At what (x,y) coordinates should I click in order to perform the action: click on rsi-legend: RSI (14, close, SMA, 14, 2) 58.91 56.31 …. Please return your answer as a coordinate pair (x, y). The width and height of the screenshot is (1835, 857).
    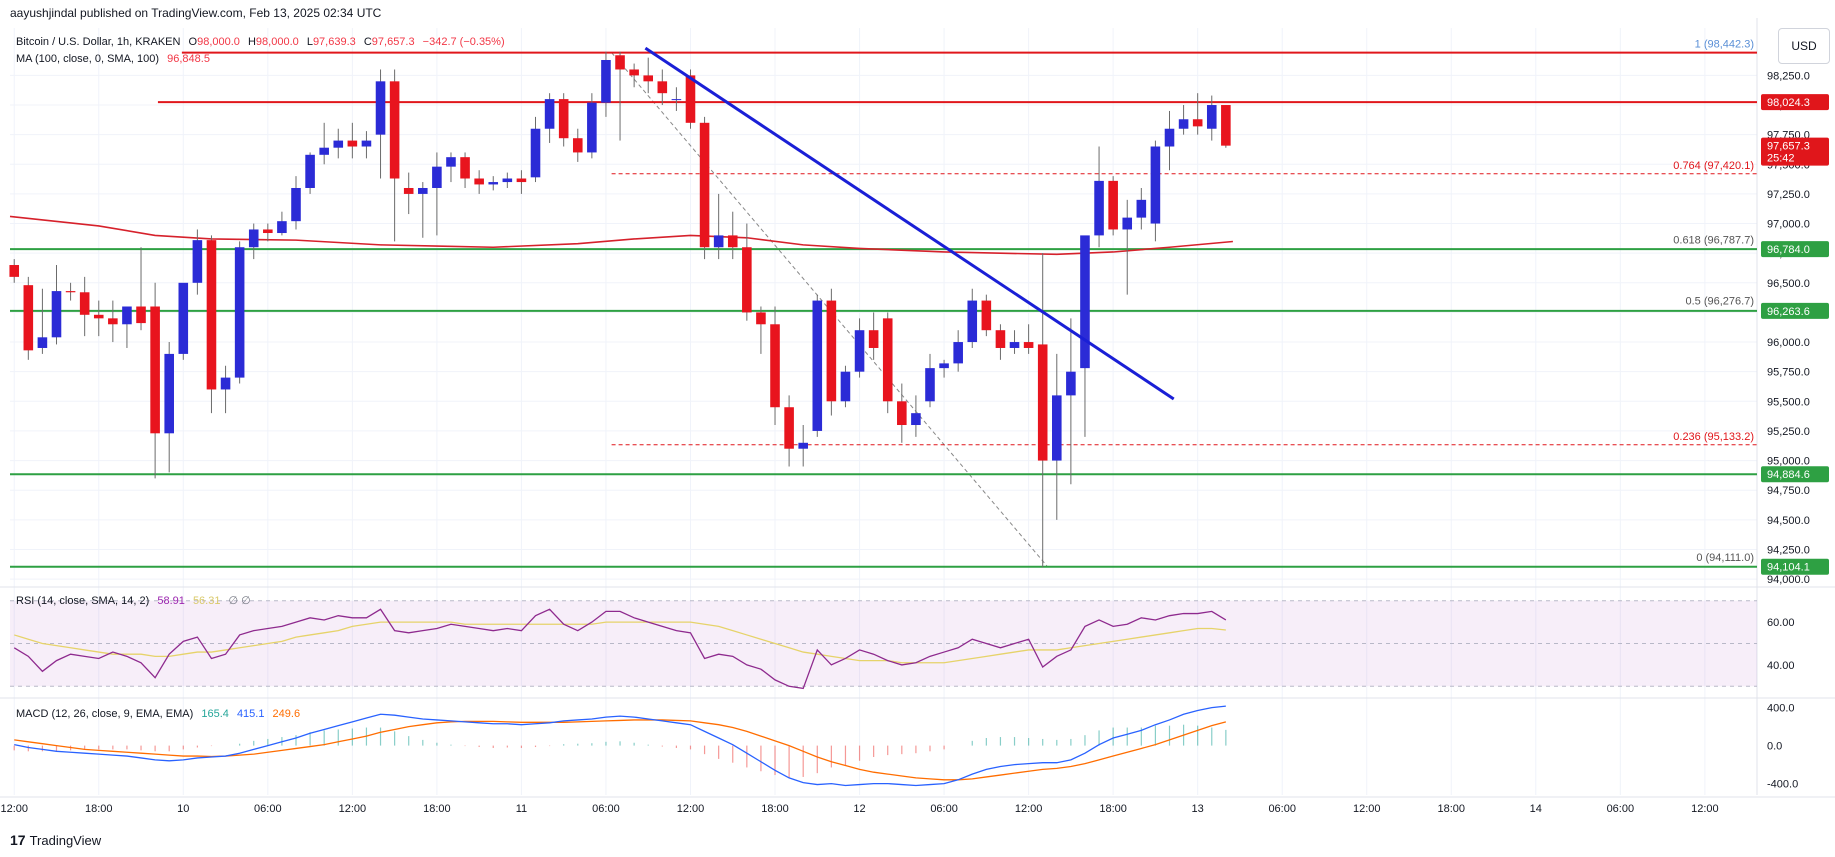
    Looking at the image, I should click on (133, 600).